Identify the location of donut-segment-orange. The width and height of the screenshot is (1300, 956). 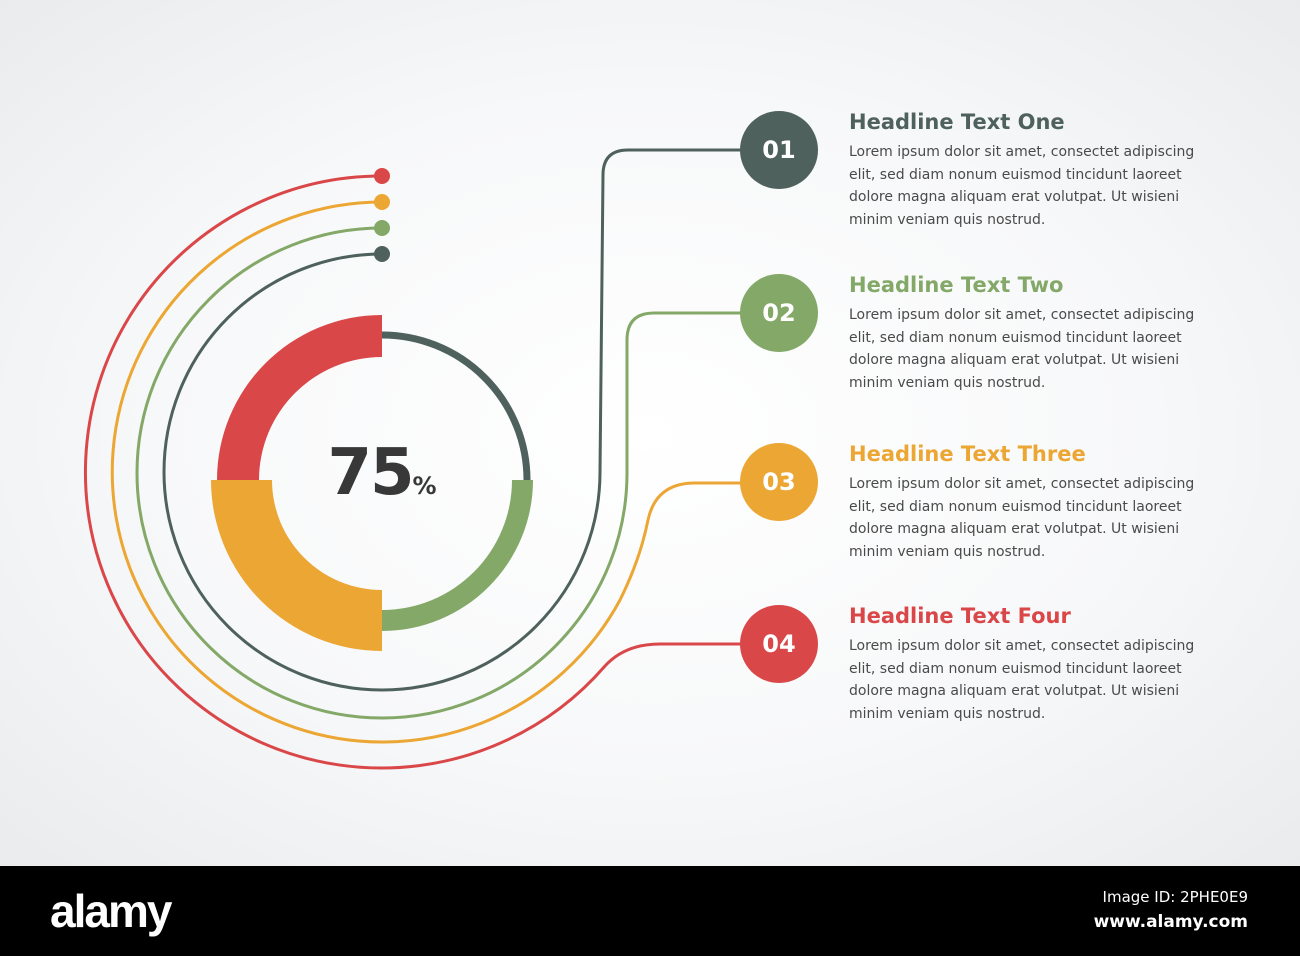
(296, 565).